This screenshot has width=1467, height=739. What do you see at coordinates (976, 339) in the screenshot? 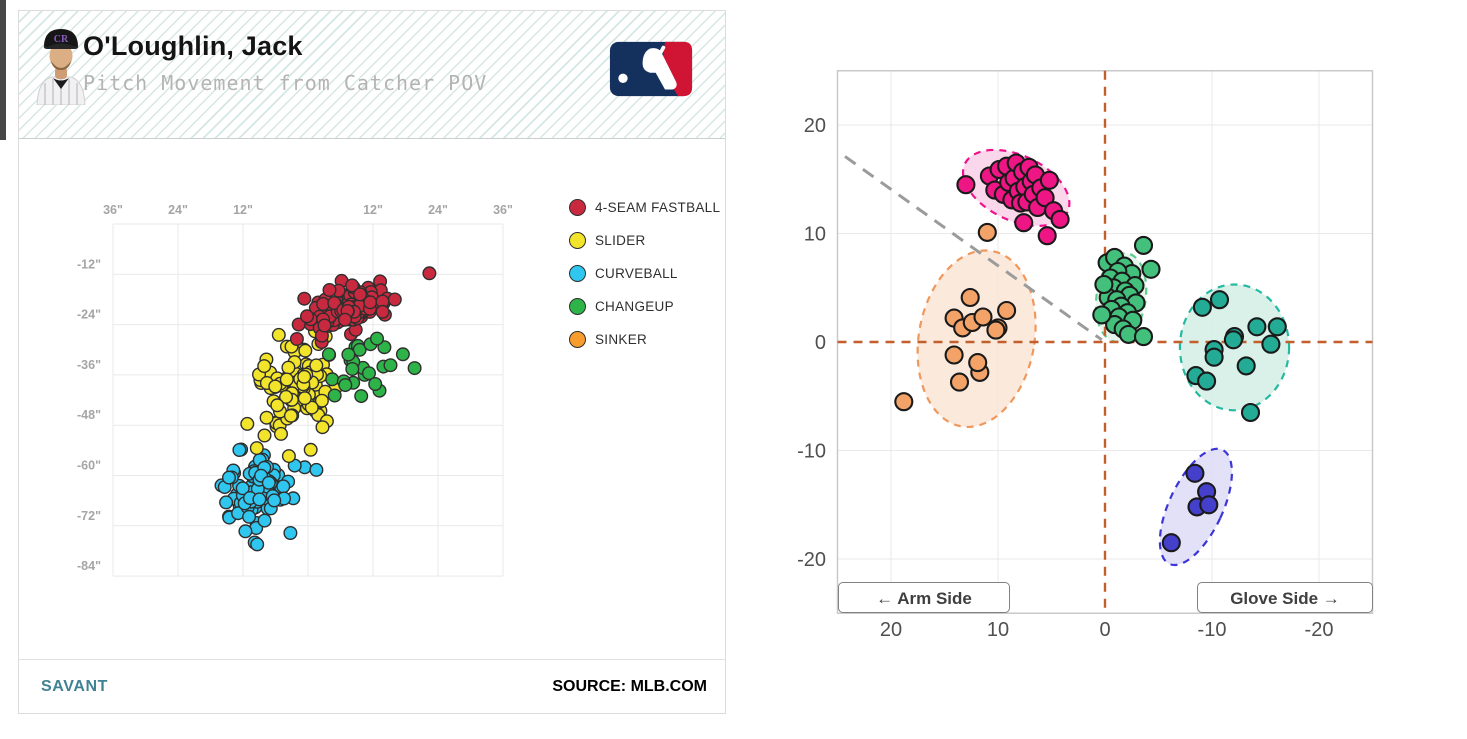
I see `cluster-ellipse-sinker` at bounding box center [976, 339].